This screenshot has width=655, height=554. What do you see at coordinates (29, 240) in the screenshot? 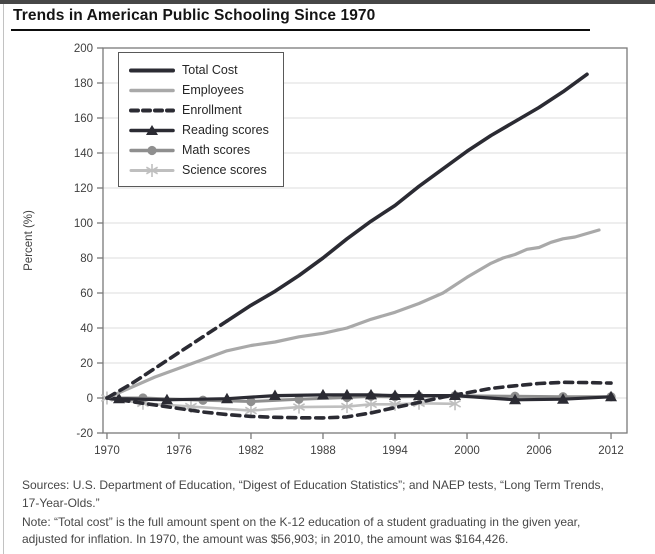
I see `y-axis-label: Percent (%)` at bounding box center [29, 240].